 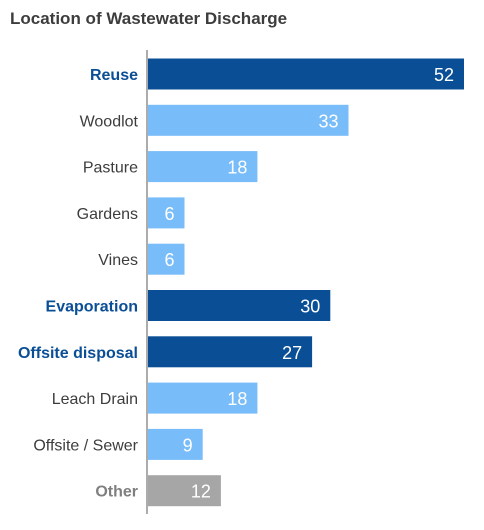 I want to click on bar-evaporation, so click(x=239, y=305).